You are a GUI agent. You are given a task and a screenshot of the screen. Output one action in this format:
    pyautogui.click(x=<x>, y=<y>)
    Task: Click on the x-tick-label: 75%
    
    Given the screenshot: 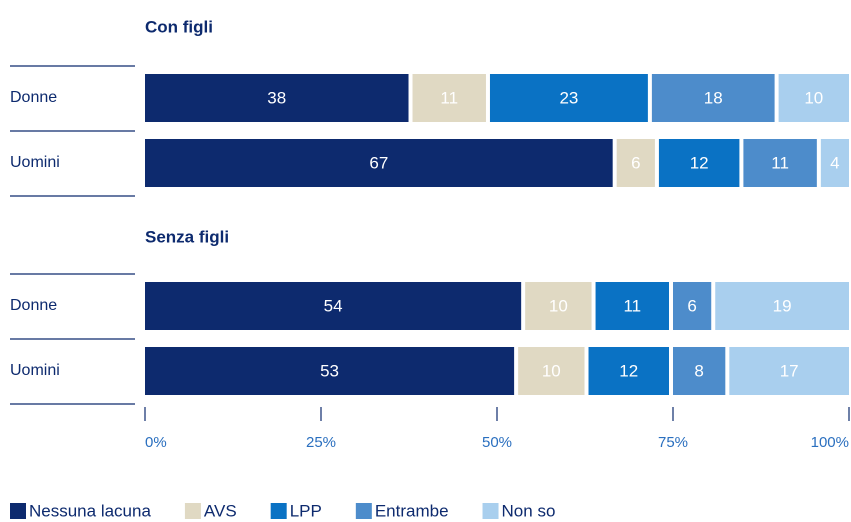 What is the action you would take?
    pyautogui.click(x=673, y=442)
    